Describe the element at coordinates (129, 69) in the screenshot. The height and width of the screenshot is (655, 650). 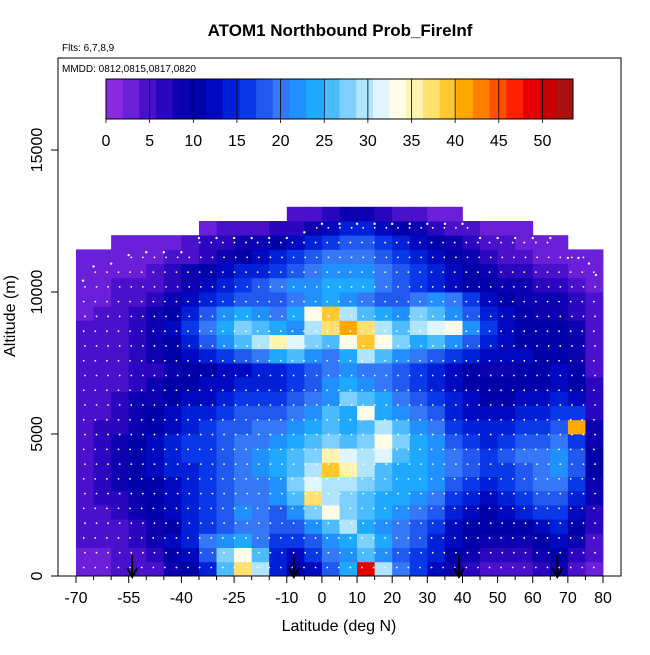
I see `dates-annotation: MMDD: 0812,0815,0817,0820` at that location.